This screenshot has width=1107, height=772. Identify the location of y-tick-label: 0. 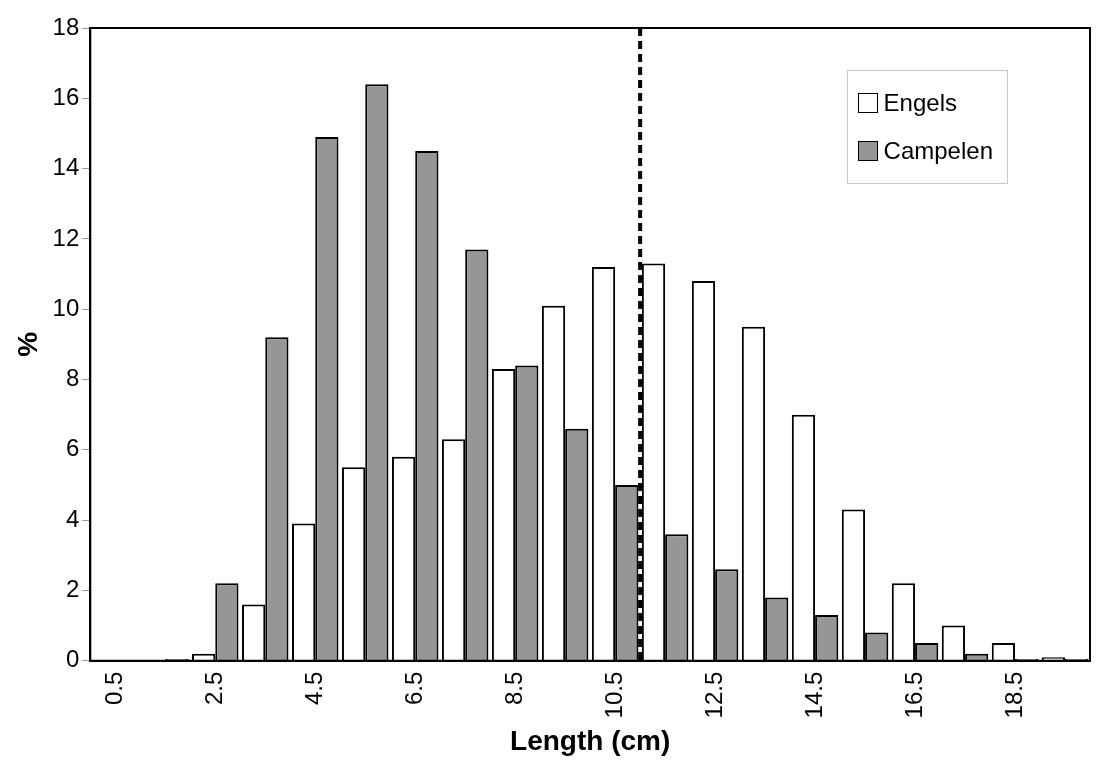
(72, 659).